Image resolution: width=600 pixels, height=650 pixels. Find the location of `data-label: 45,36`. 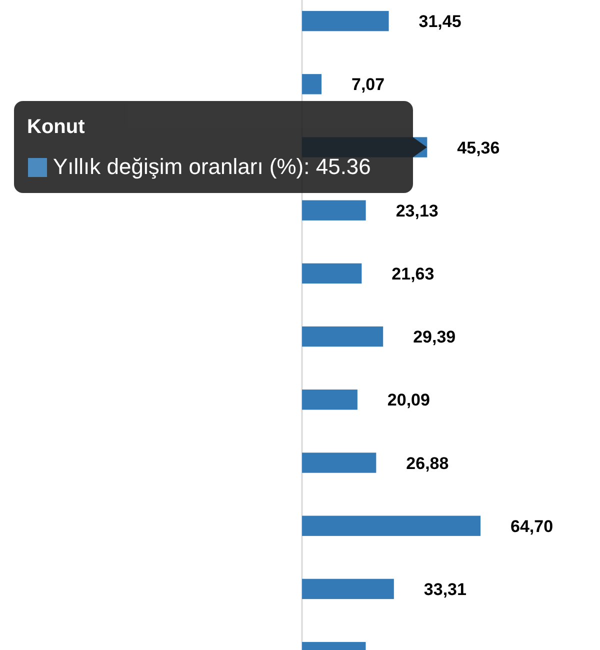

data-label: 45,36 is located at coordinates (478, 148).